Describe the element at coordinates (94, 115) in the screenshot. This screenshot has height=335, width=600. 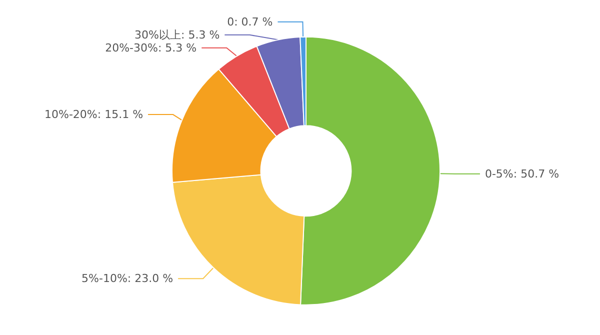
I see `slice-label: 10%-20%: 15.1 %` at that location.